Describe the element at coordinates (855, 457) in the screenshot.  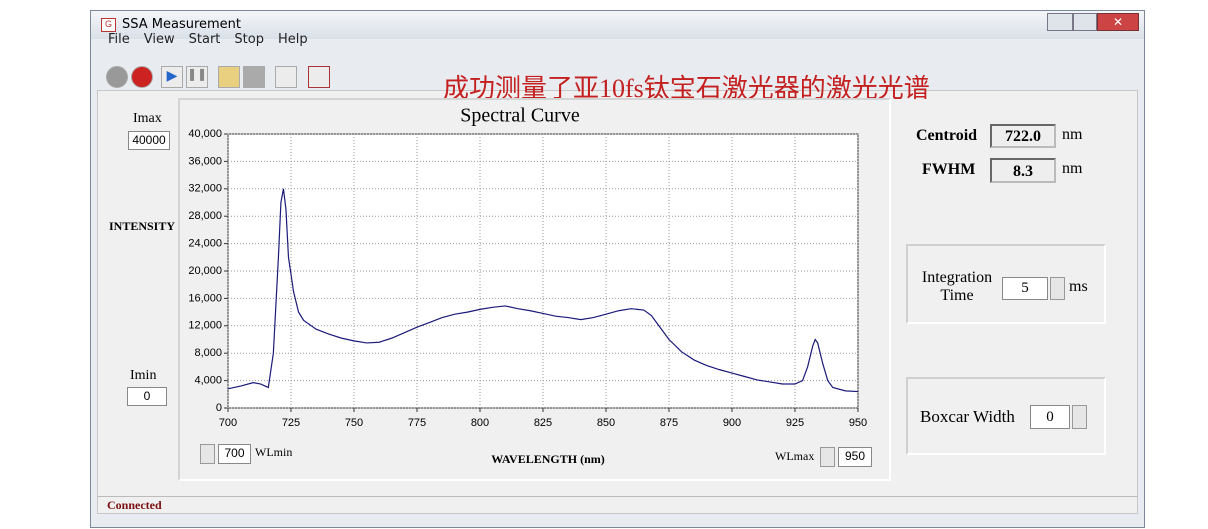
I see `wlmax-input: 950` at that location.